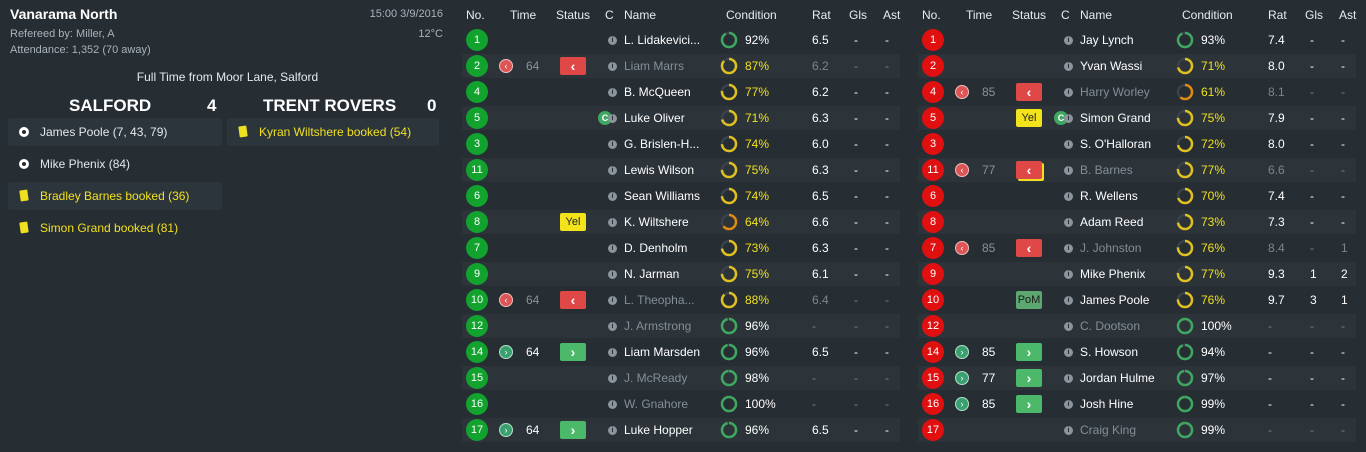 This screenshot has height=452, width=1366. What do you see at coordinates (1115, 92) in the screenshot?
I see `player-name: Harry Worley` at bounding box center [1115, 92].